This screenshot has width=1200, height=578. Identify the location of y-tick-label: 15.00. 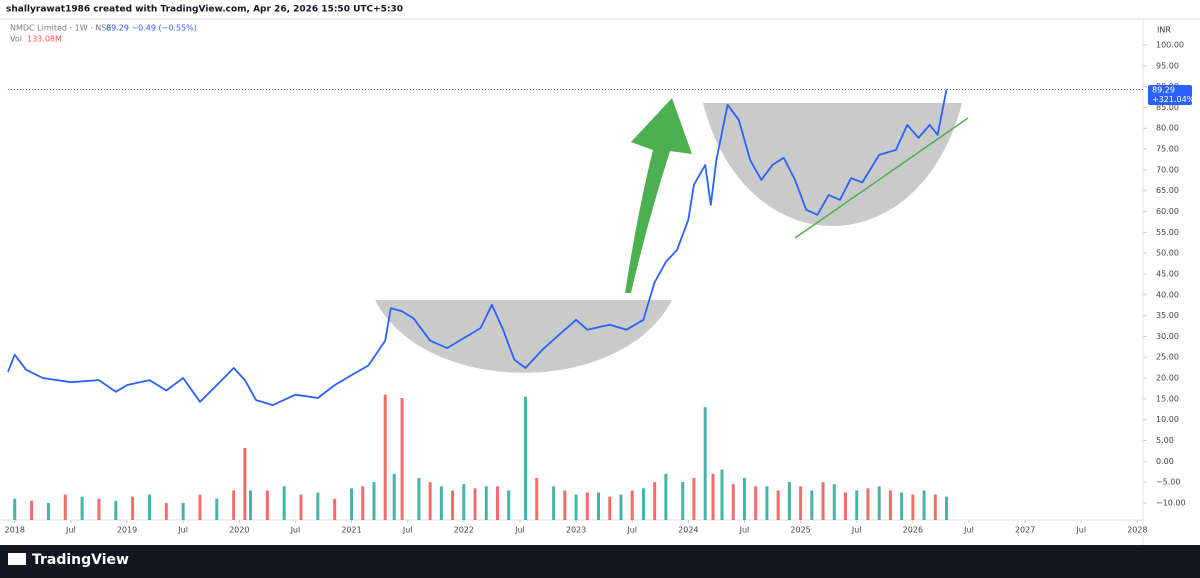
(1167, 398).